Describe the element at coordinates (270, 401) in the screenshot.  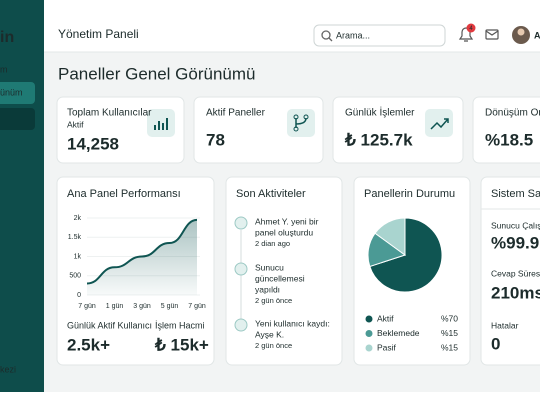
I see `bottom-strip` at that location.